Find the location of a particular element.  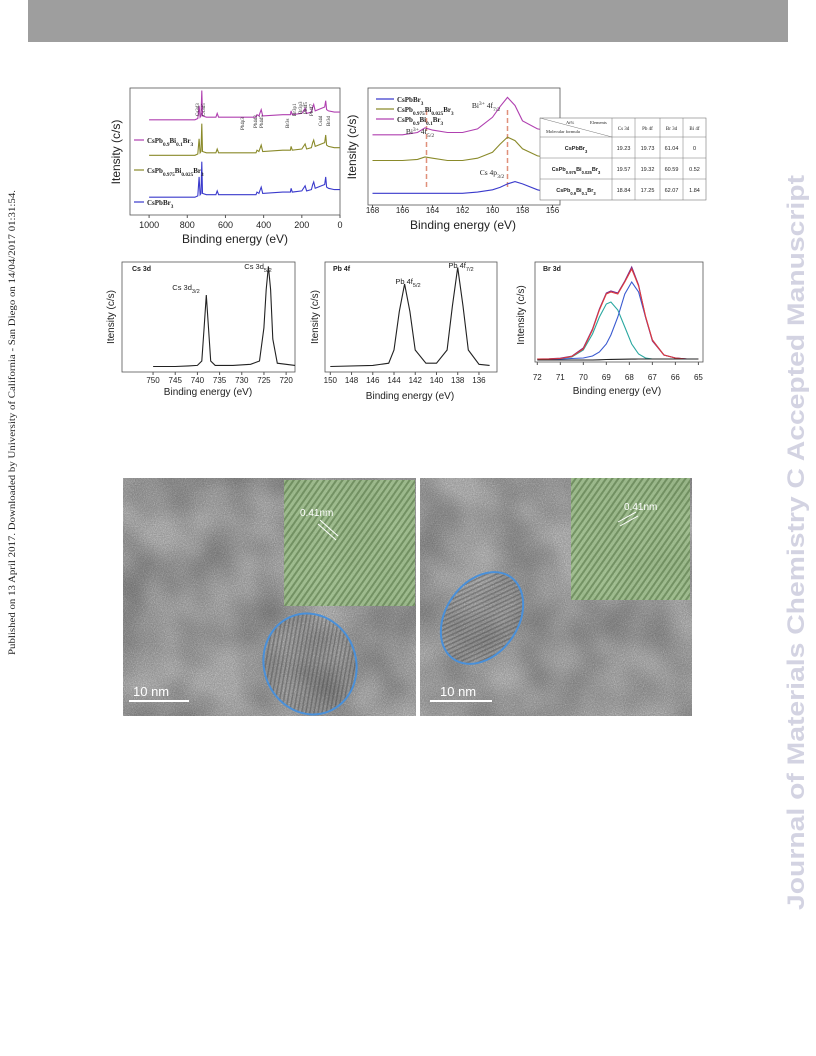

peak-annotation: Cs3d3 is located at coordinates (198, 109).